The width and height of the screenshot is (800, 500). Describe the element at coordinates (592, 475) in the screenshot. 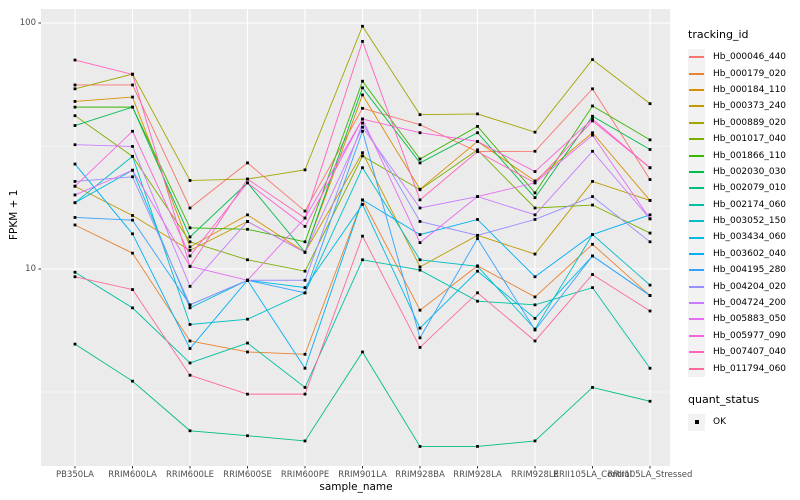

I see `x-tick-label: RRII105LA_Control` at that location.